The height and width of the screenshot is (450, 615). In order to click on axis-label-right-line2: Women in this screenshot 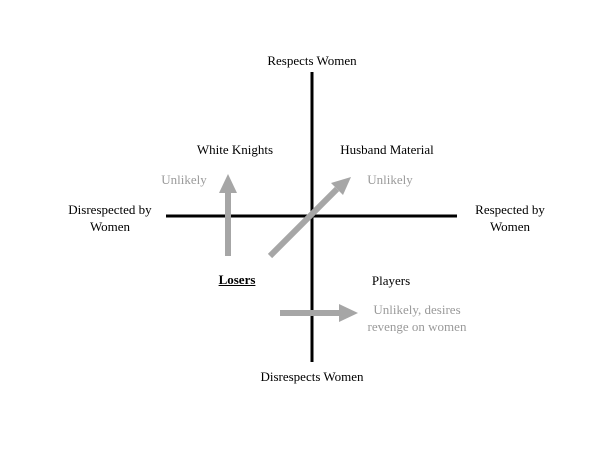, I will do `click(510, 226)`.